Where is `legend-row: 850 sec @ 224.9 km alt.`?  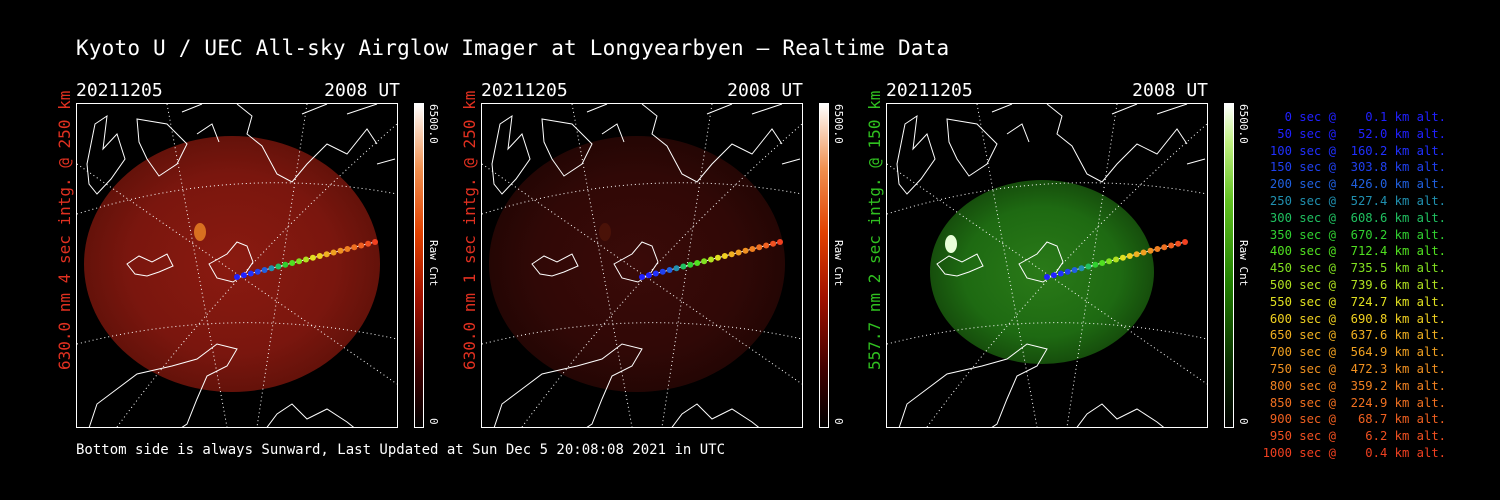 legend-row: 850 sec @ 224.9 km alt. is located at coordinates (1354, 402).